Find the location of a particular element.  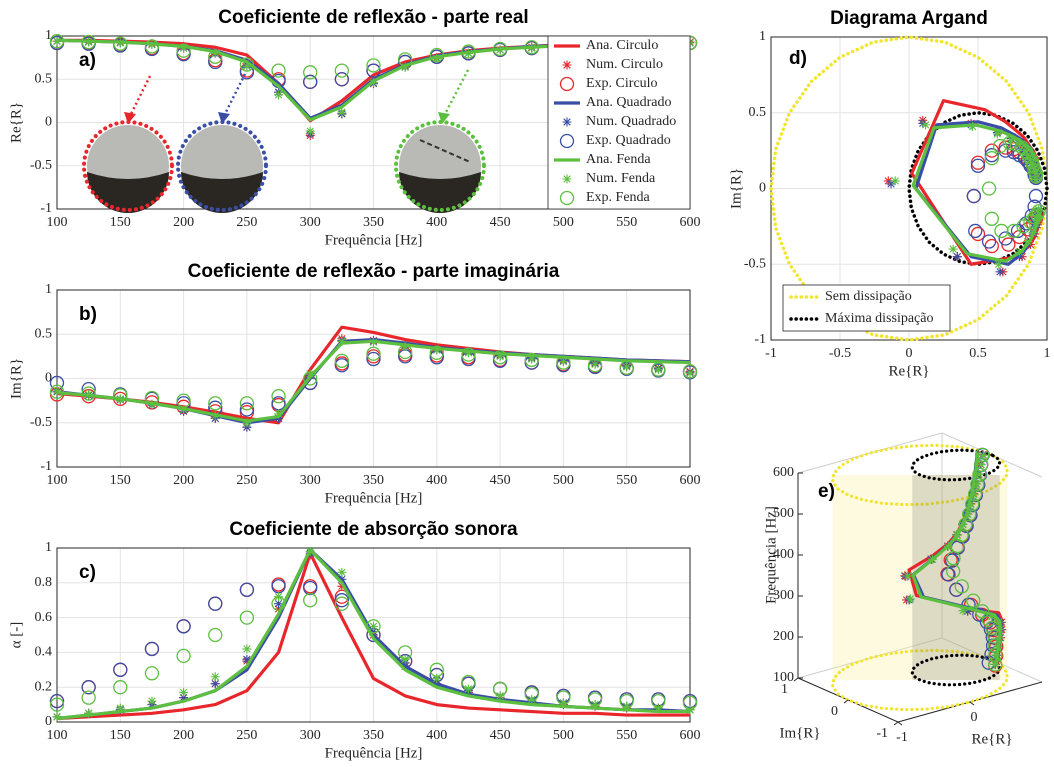

x-tick-label: 400 is located at coordinates (436, 480).